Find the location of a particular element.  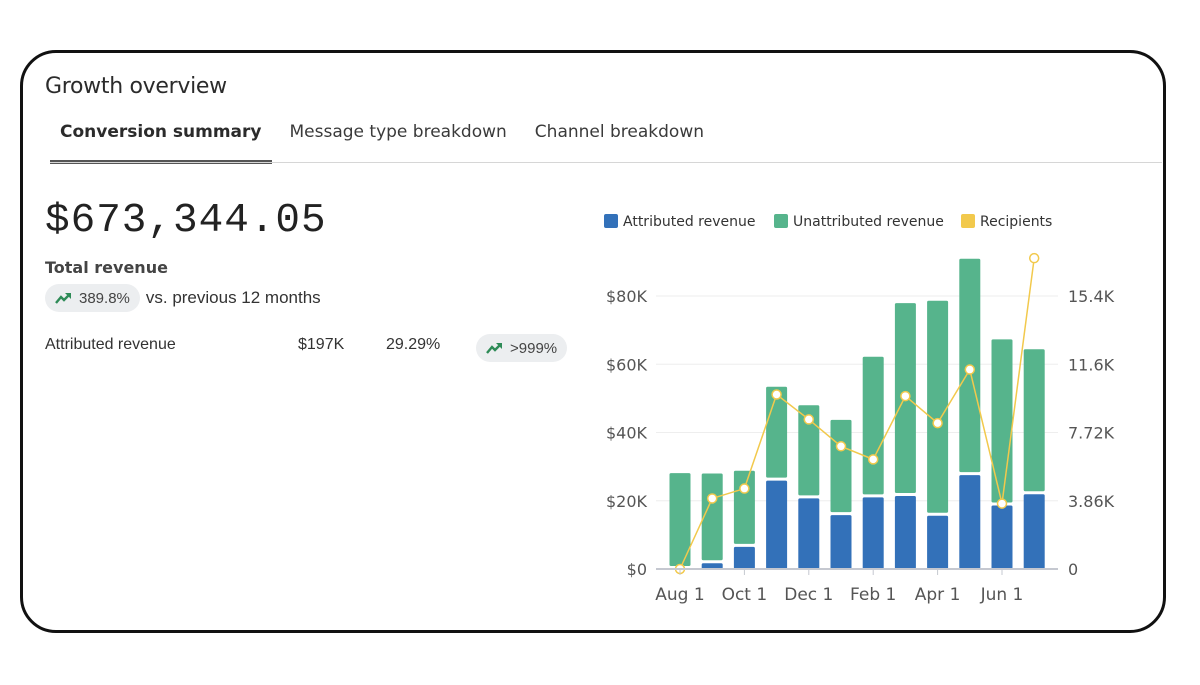

change-percent: 389.8% is located at coordinates (104, 298).